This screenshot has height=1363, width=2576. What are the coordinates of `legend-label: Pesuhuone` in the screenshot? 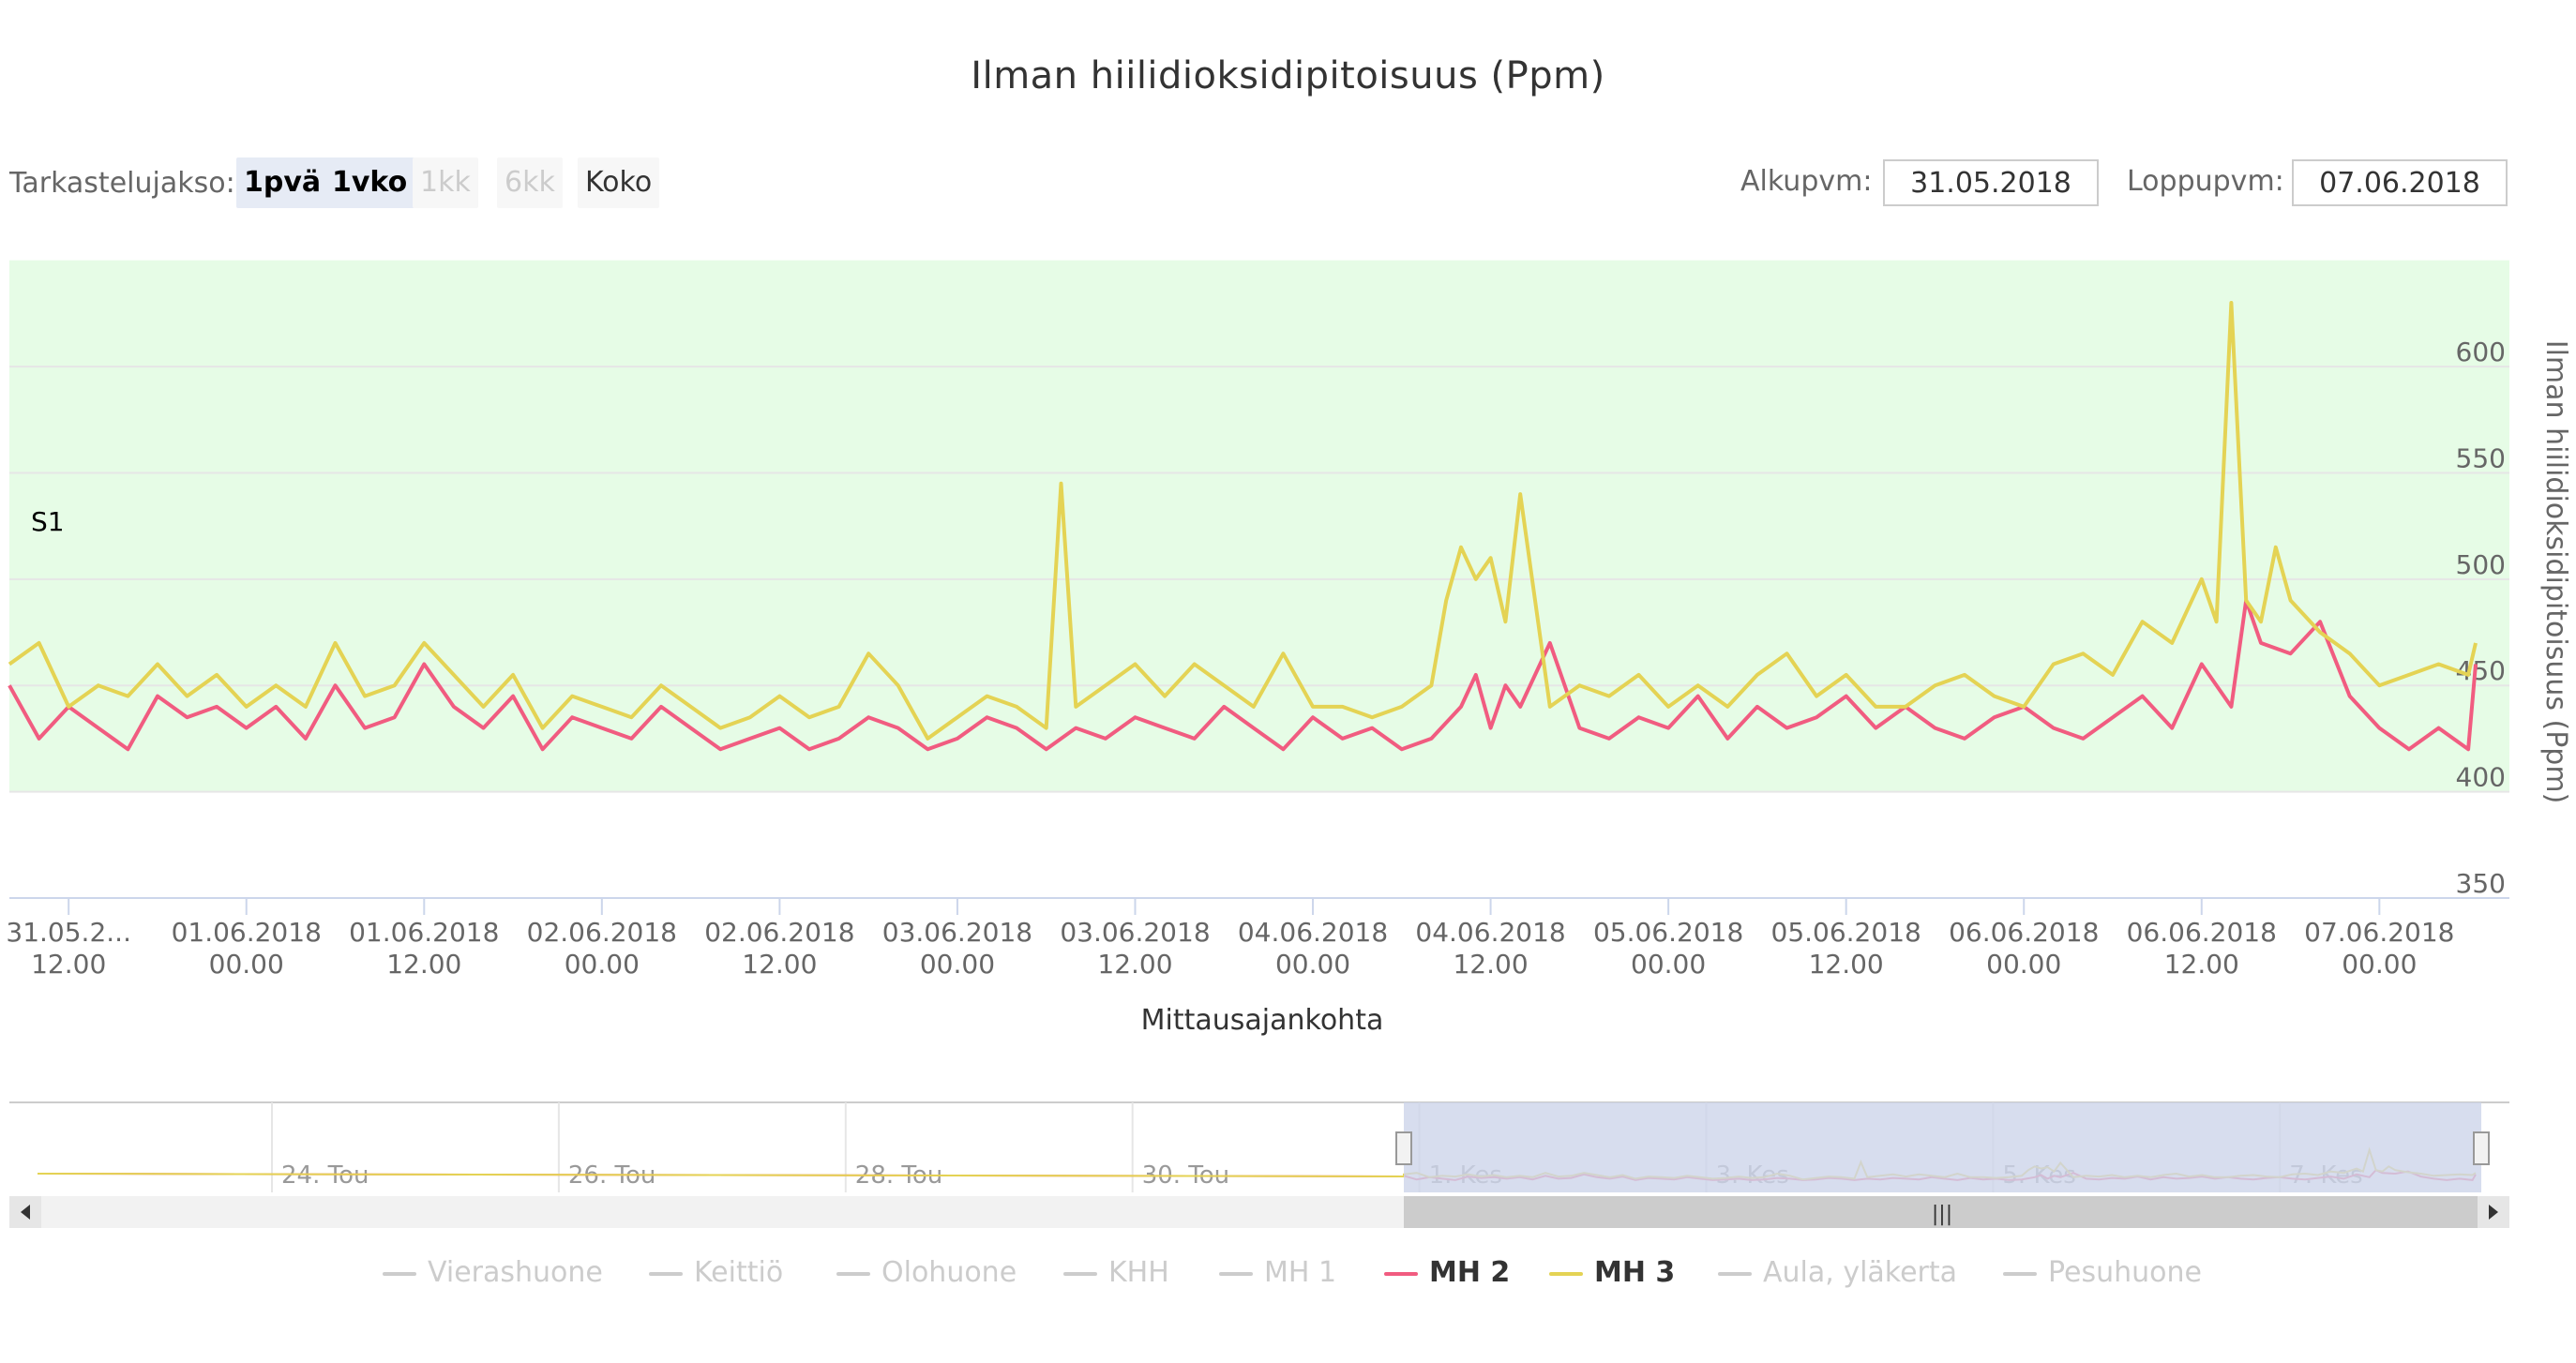 It's located at (2125, 1272).